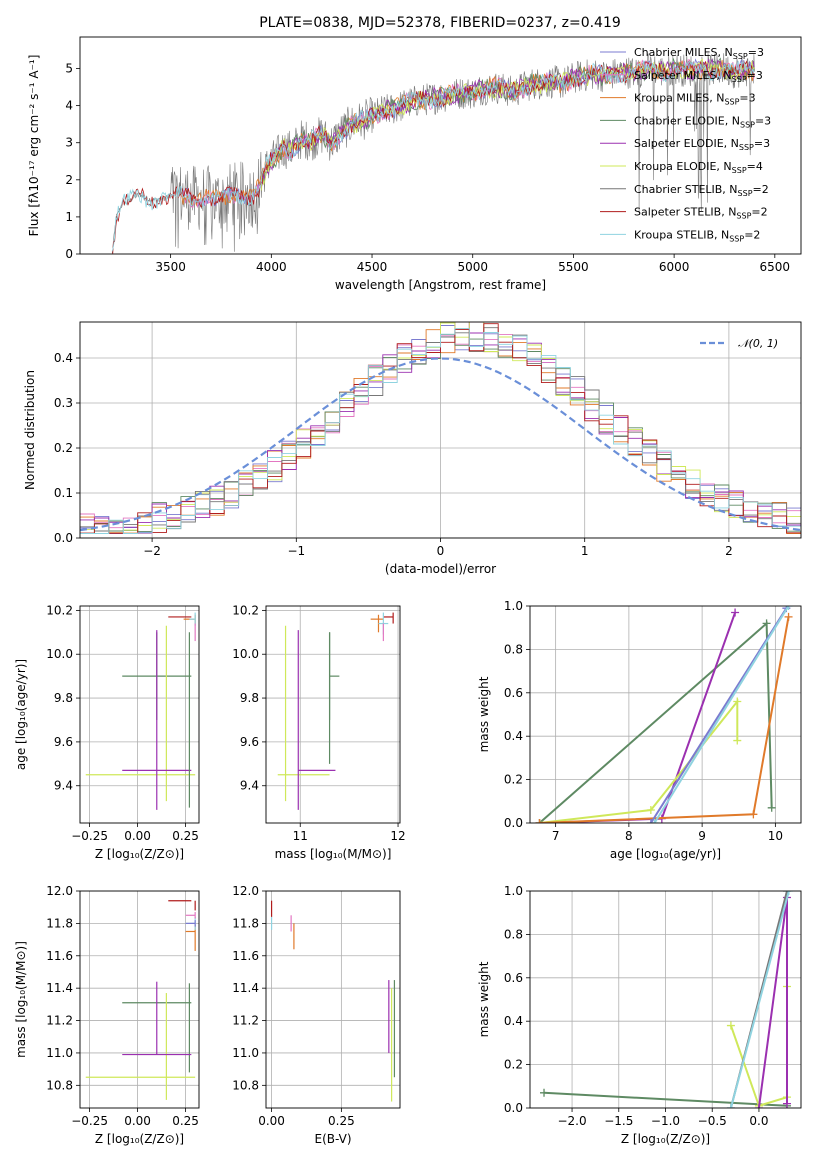 The height and width of the screenshot is (1170, 819). I want to click on y-tick-label: 11.2, so click(59, 1021).